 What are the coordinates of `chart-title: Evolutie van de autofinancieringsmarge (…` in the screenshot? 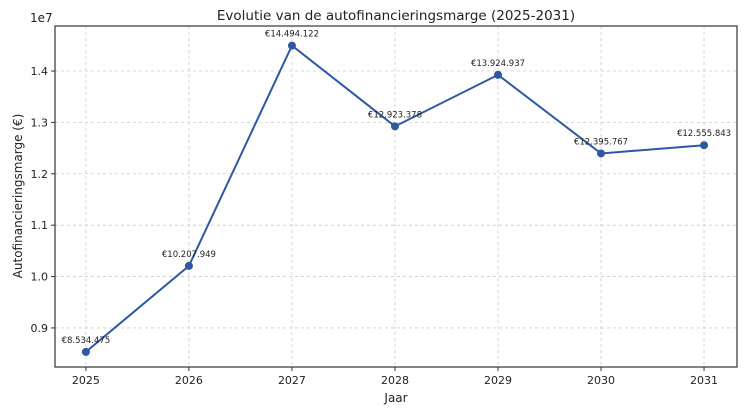 It's located at (396, 16).